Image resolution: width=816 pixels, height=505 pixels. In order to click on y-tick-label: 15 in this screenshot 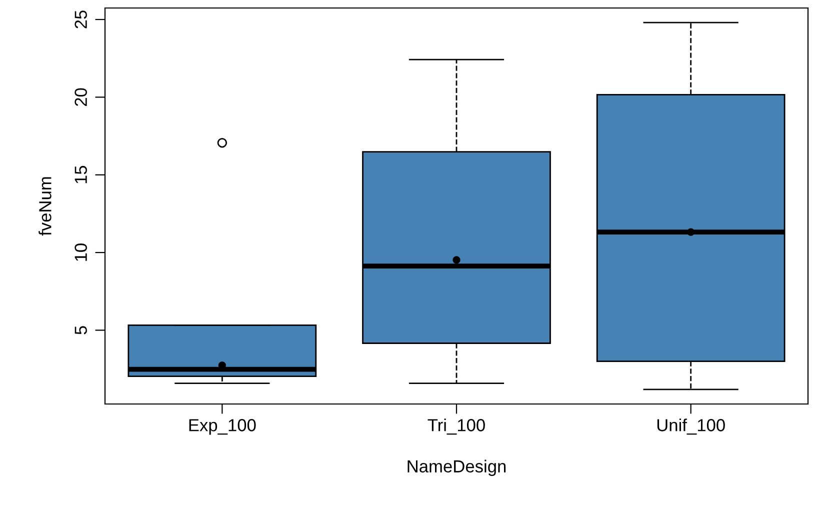, I will do `click(80, 175)`.